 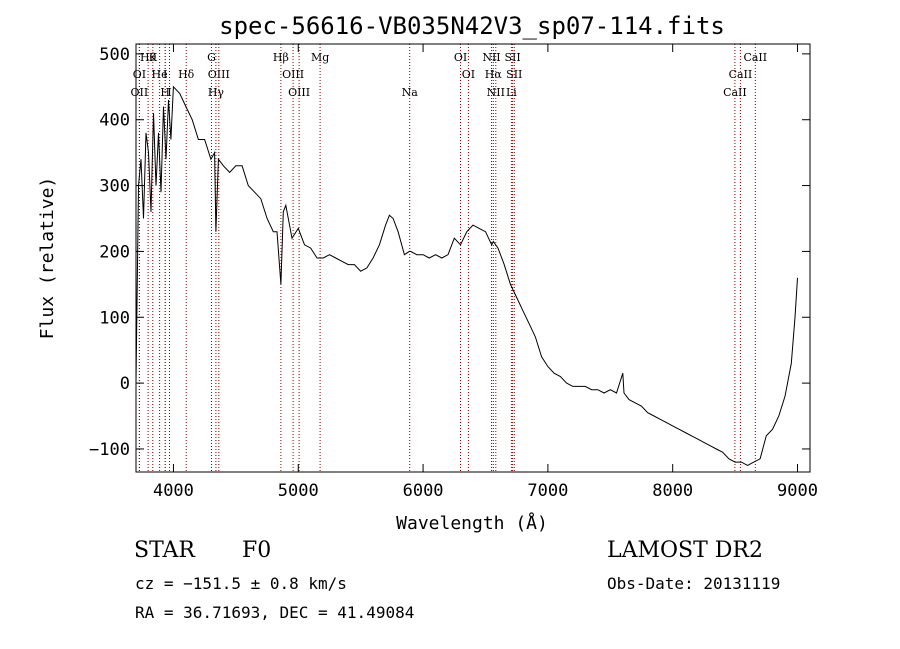 What do you see at coordinates (165, 92) in the screenshot?
I see `marker-label: H` at bounding box center [165, 92].